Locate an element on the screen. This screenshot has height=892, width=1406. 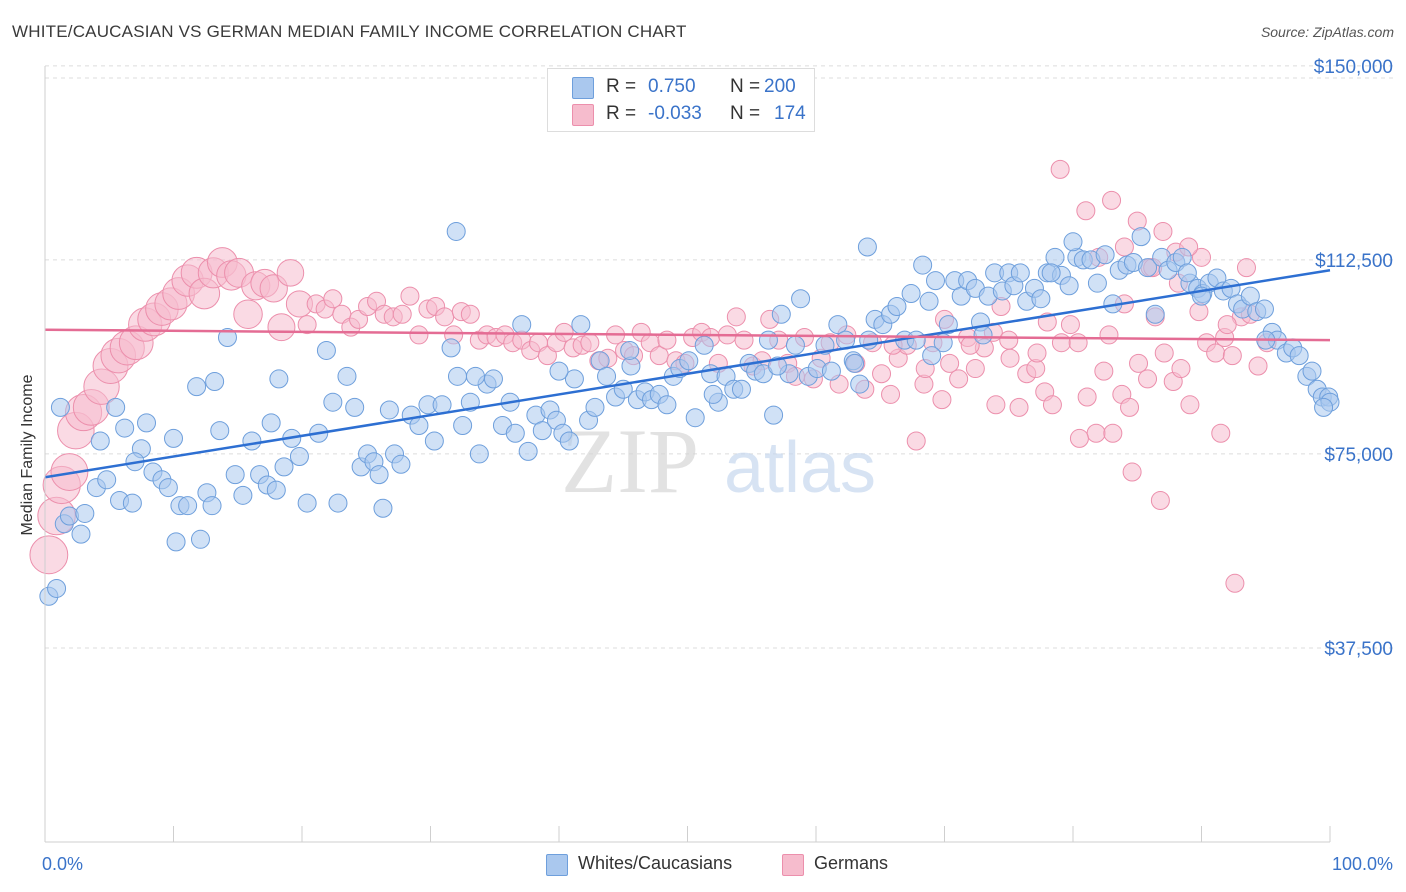
r-label: R = is located at coordinates (621, 86).